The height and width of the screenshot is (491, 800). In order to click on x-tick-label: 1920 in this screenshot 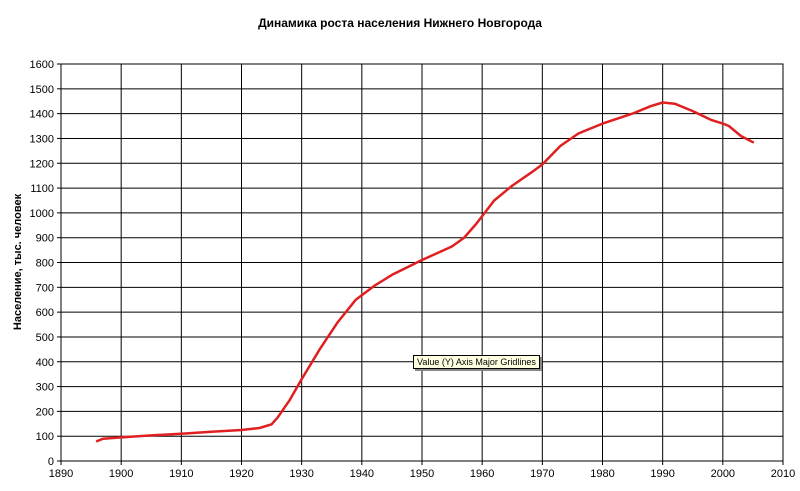, I will do `click(241, 474)`.